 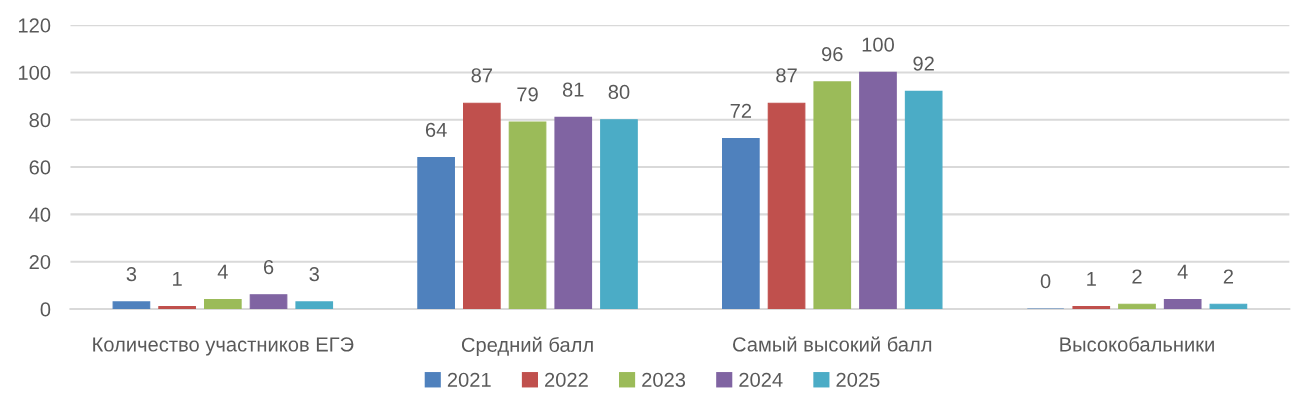 I want to click on y-tick-label: 120, so click(x=34, y=25).